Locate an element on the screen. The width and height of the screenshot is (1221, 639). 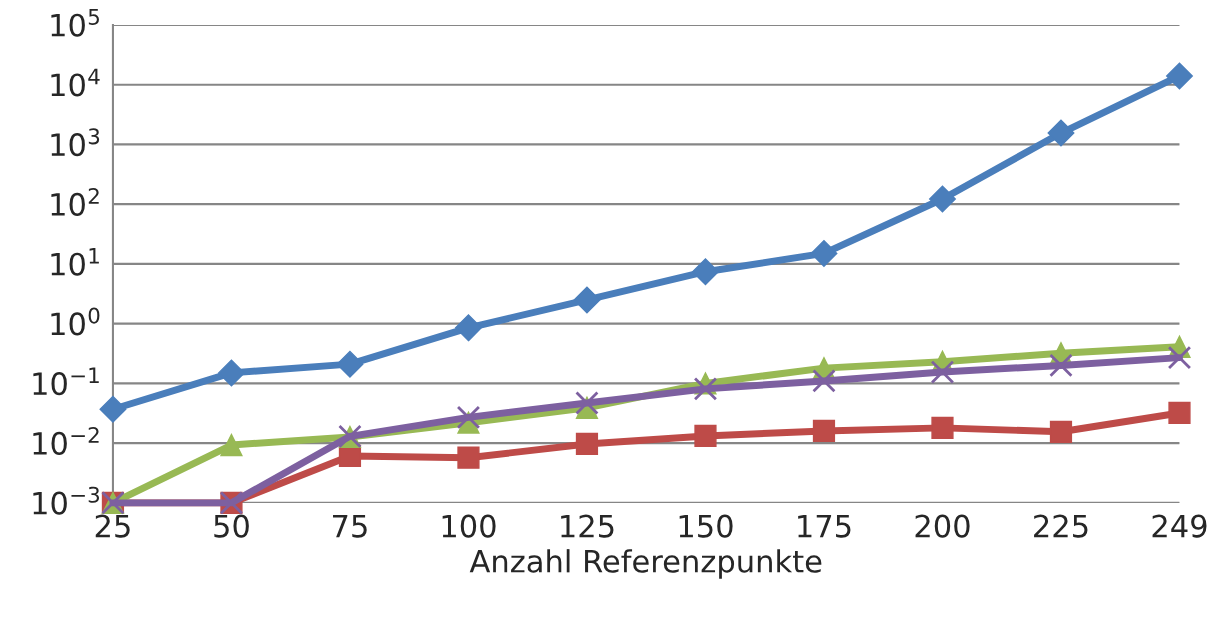
x-tick-label: 175 is located at coordinates (824, 526).